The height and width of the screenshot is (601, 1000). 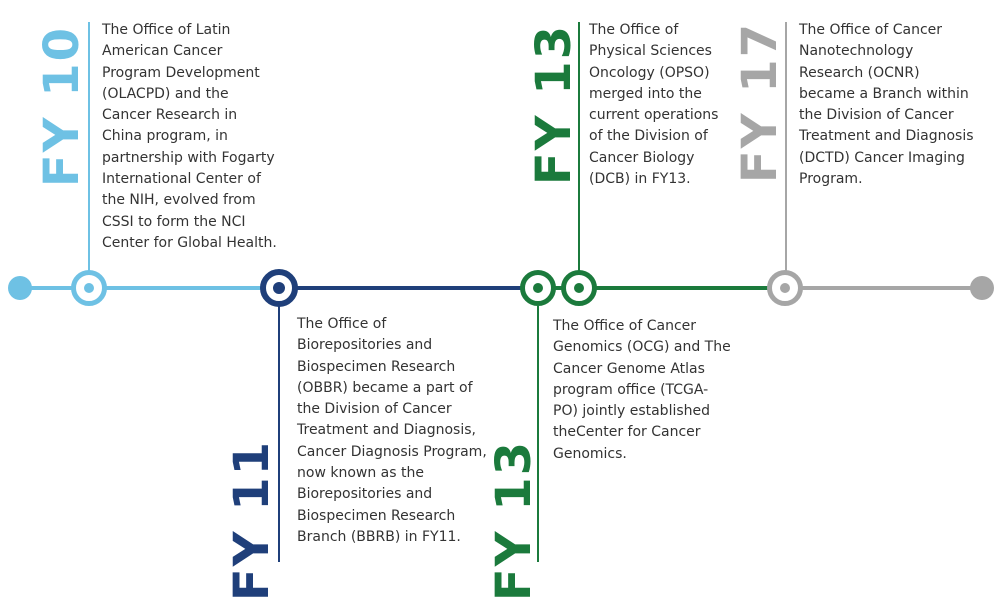 I want to click on timeline-segment-fy11, so click(x=409, y=288).